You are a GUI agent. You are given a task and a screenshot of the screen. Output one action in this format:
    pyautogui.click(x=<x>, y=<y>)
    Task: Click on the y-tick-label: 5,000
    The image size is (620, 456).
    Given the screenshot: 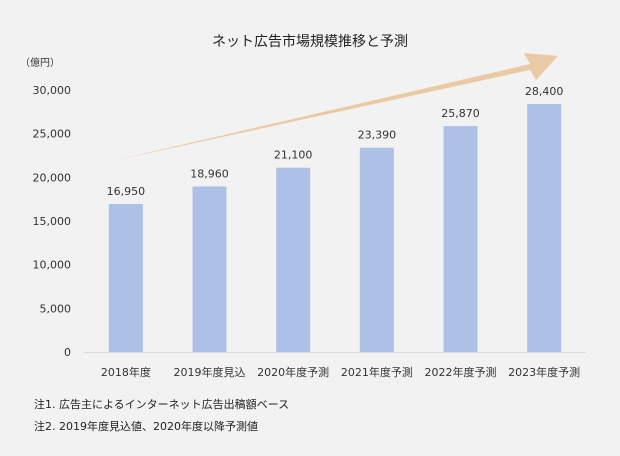 What is the action you would take?
    pyautogui.click(x=56, y=308)
    